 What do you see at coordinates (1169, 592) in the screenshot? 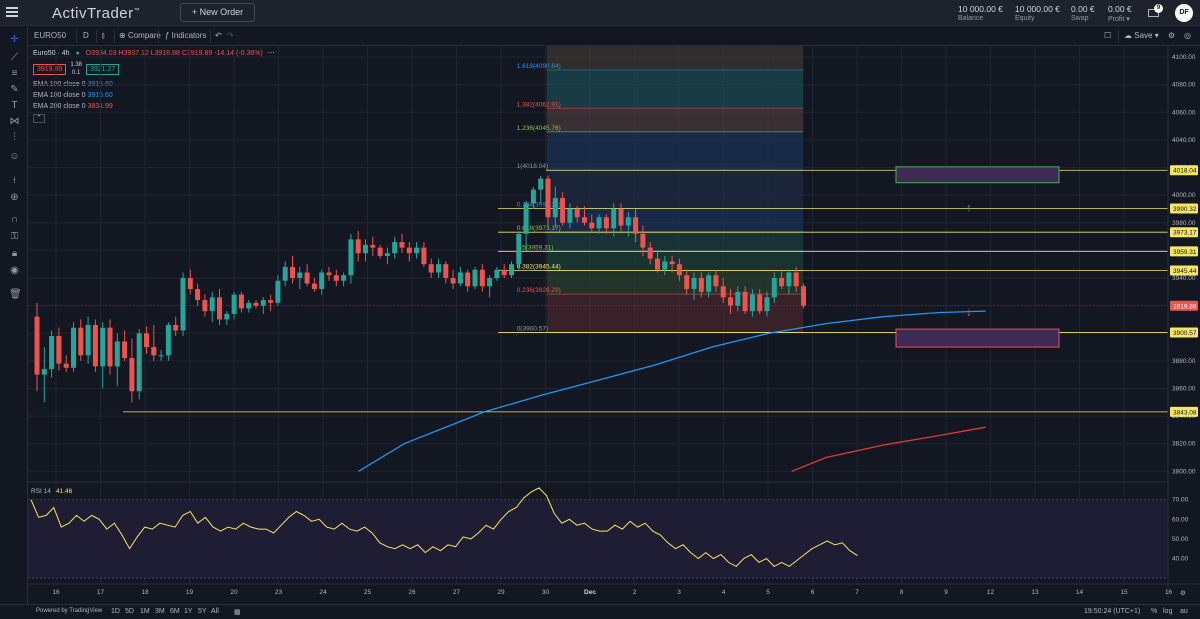
I see `time-tick: 16` at bounding box center [1169, 592].